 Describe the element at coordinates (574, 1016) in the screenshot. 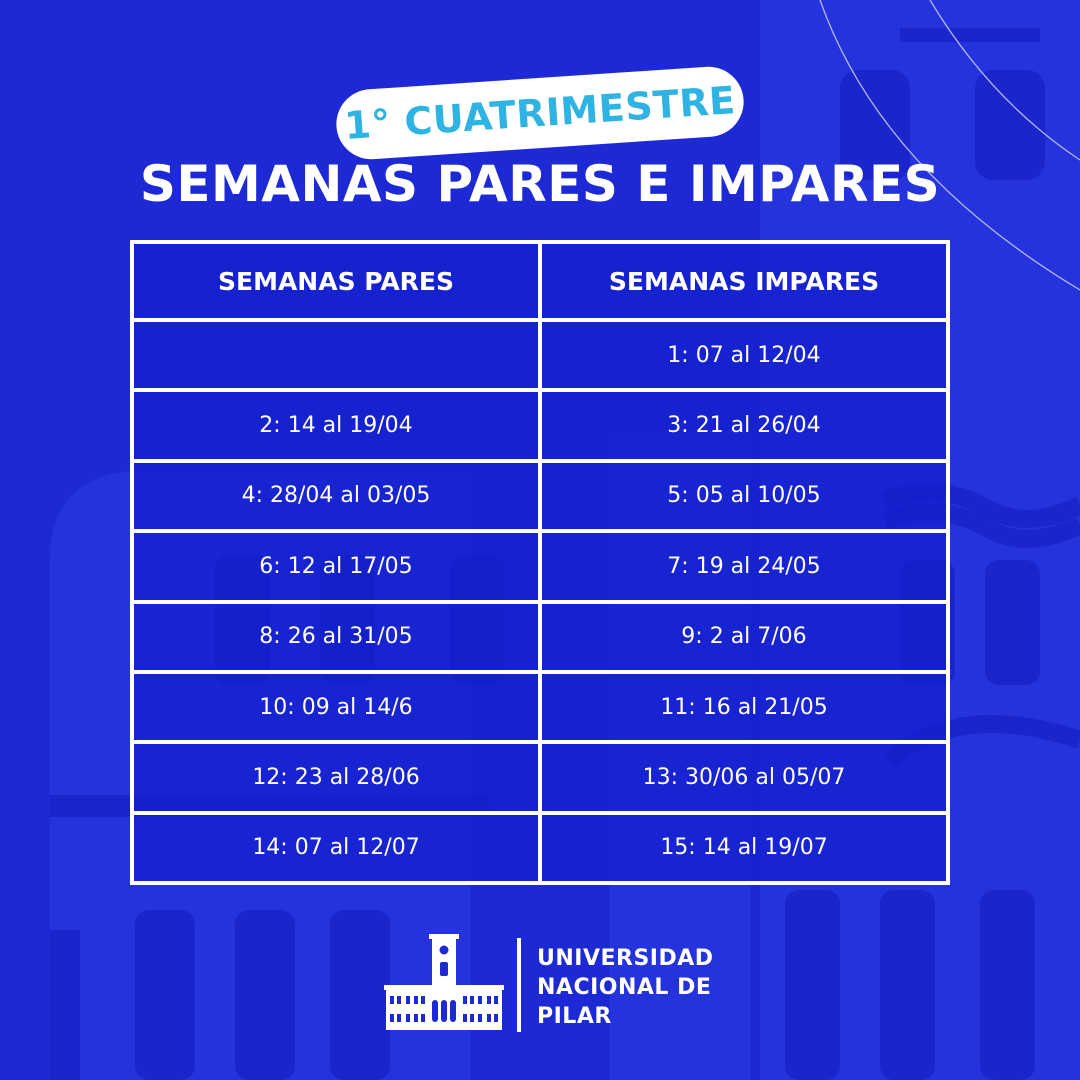

I see `logo-line-3: PILAR` at that location.